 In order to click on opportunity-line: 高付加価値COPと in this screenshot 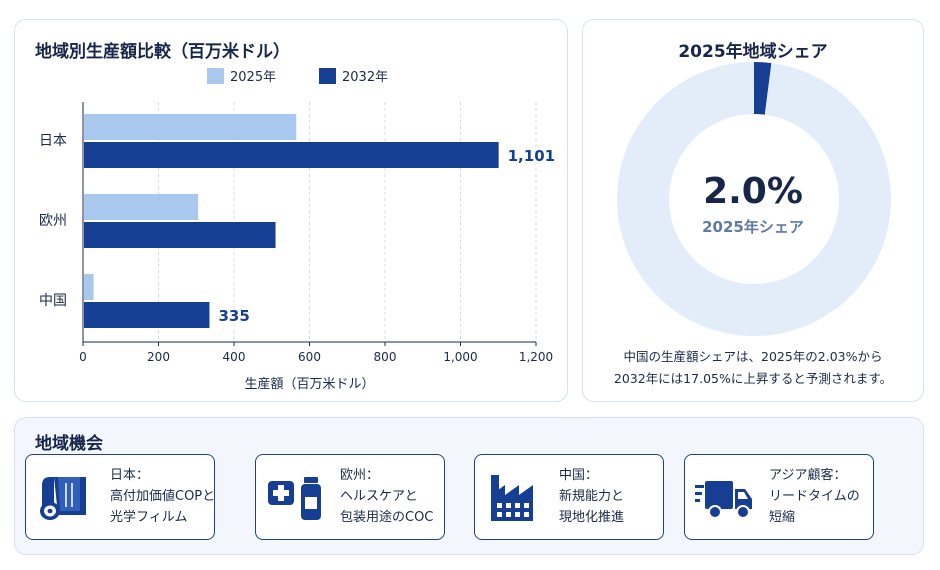, I will do `click(163, 496)`.